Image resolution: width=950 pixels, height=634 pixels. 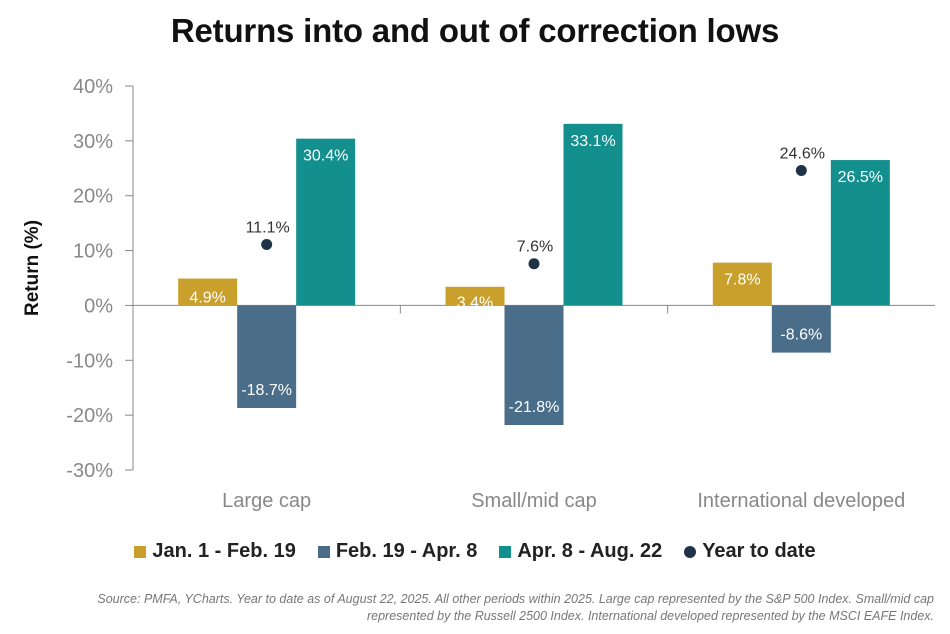 What do you see at coordinates (590, 551) in the screenshot?
I see `legend-label: Apr. 8 - Aug. 22` at bounding box center [590, 551].